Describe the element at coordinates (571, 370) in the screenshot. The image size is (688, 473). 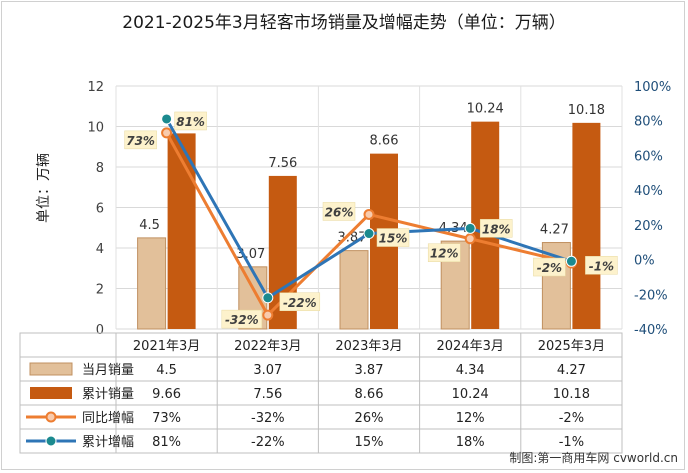
I see `table-cell: 4.27` at that location.